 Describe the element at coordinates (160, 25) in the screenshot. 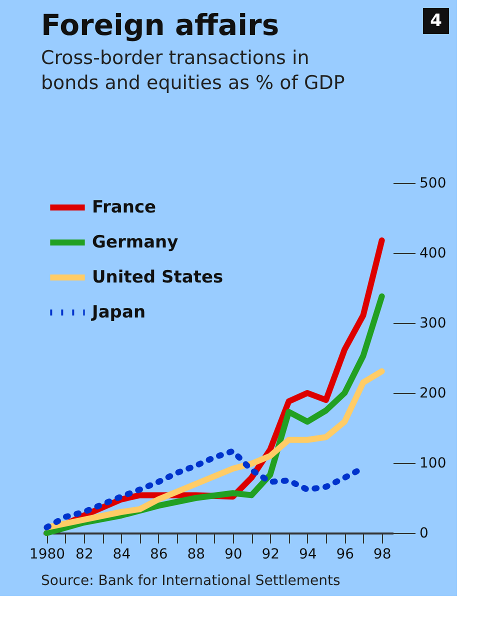

I see `chart-title: Foreign affairs` at that location.